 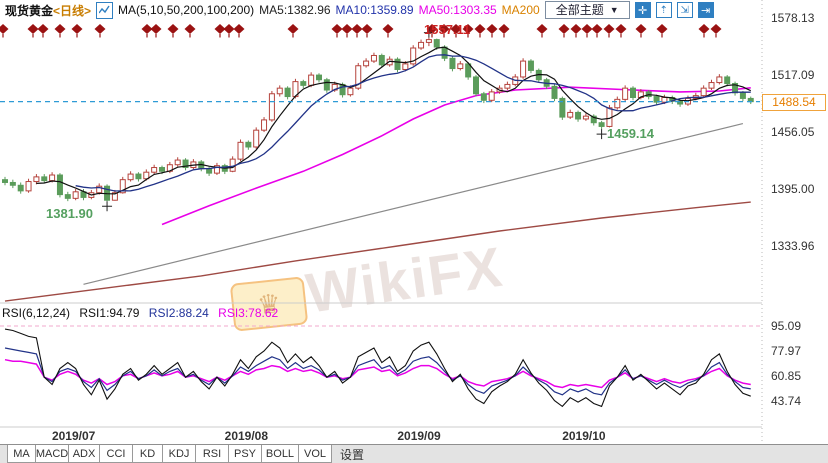 I want to click on theme-dropdown: 全部主题 ▼, so click(x=587, y=10).